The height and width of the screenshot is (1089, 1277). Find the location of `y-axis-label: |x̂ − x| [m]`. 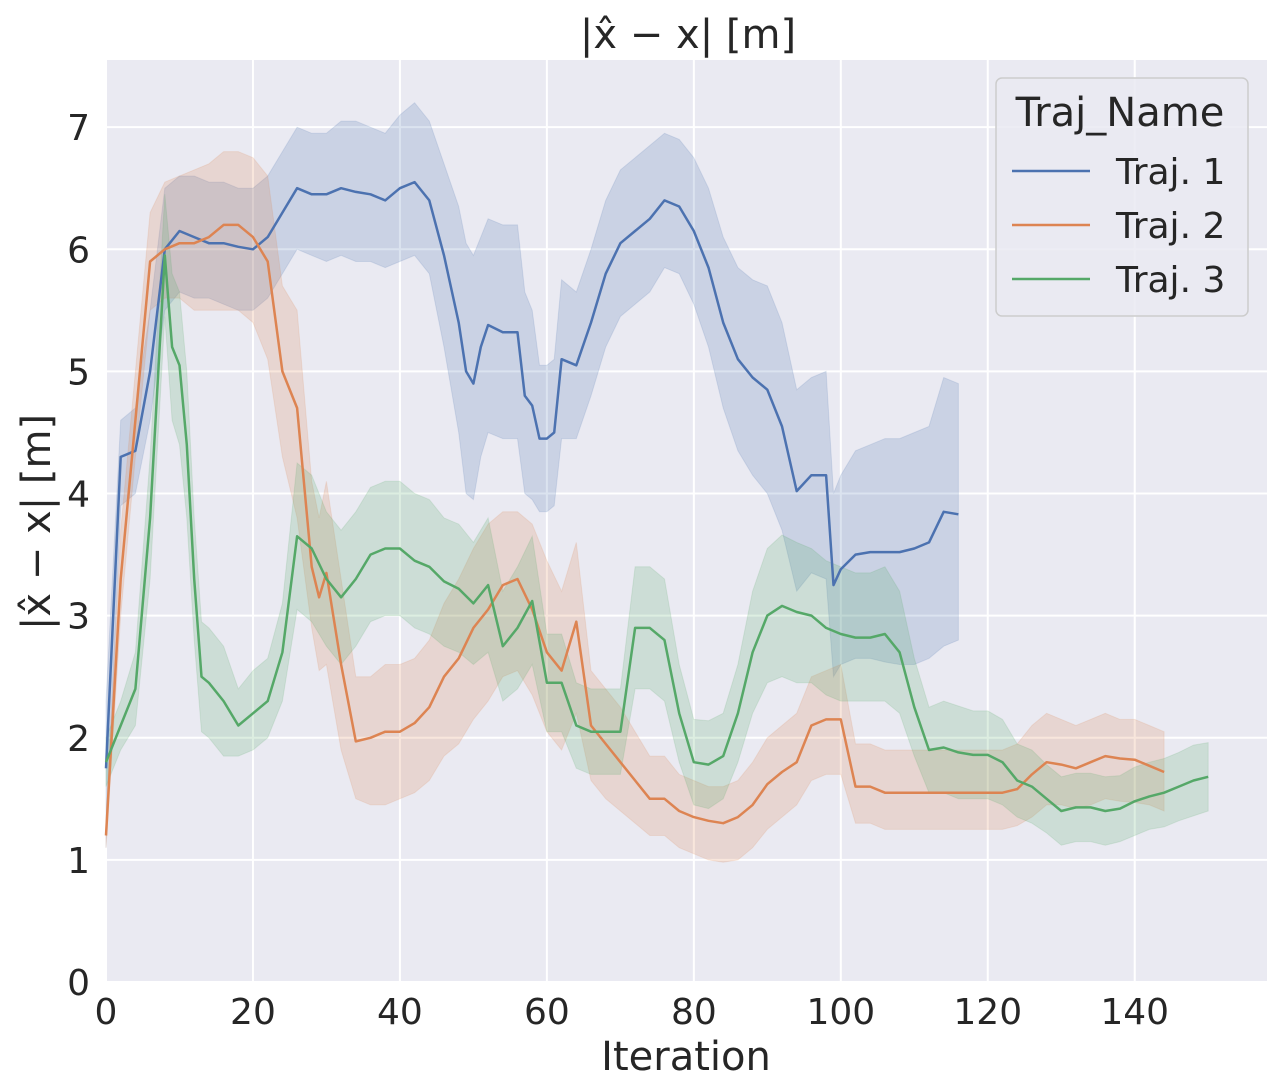

y-axis-label: |x̂ − x| [m] is located at coordinates (37, 522).